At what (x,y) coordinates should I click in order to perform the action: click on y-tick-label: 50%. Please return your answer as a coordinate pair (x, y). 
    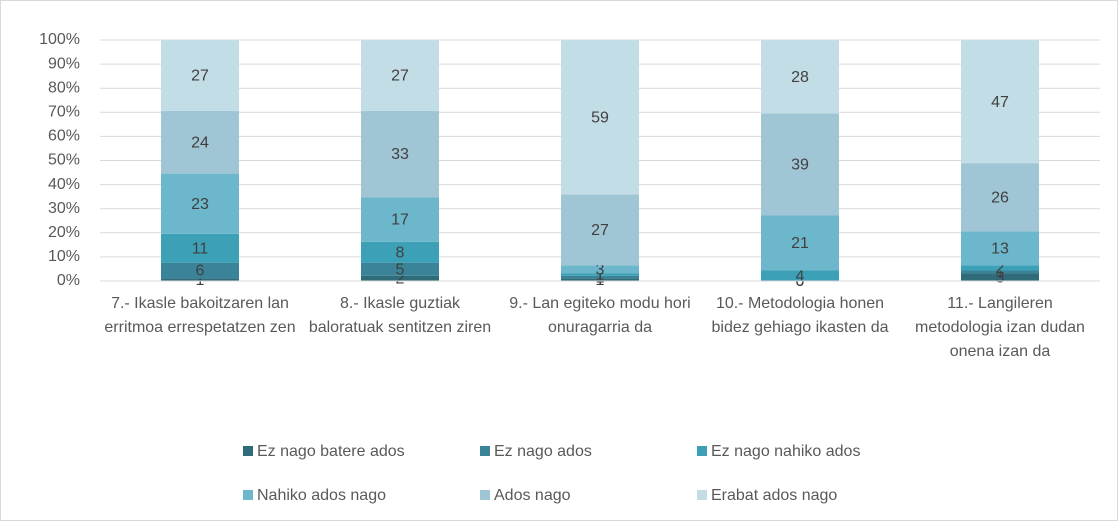
    Looking at the image, I should click on (64, 160).